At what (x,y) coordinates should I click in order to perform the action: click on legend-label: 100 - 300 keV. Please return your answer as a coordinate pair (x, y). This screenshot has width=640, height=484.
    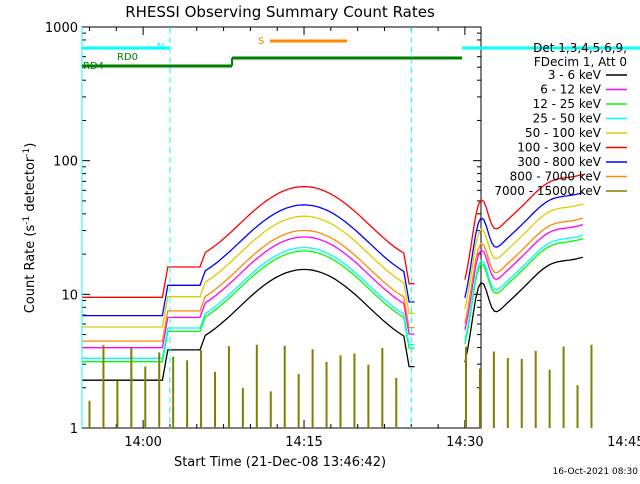
    Looking at the image, I should click on (559, 148).